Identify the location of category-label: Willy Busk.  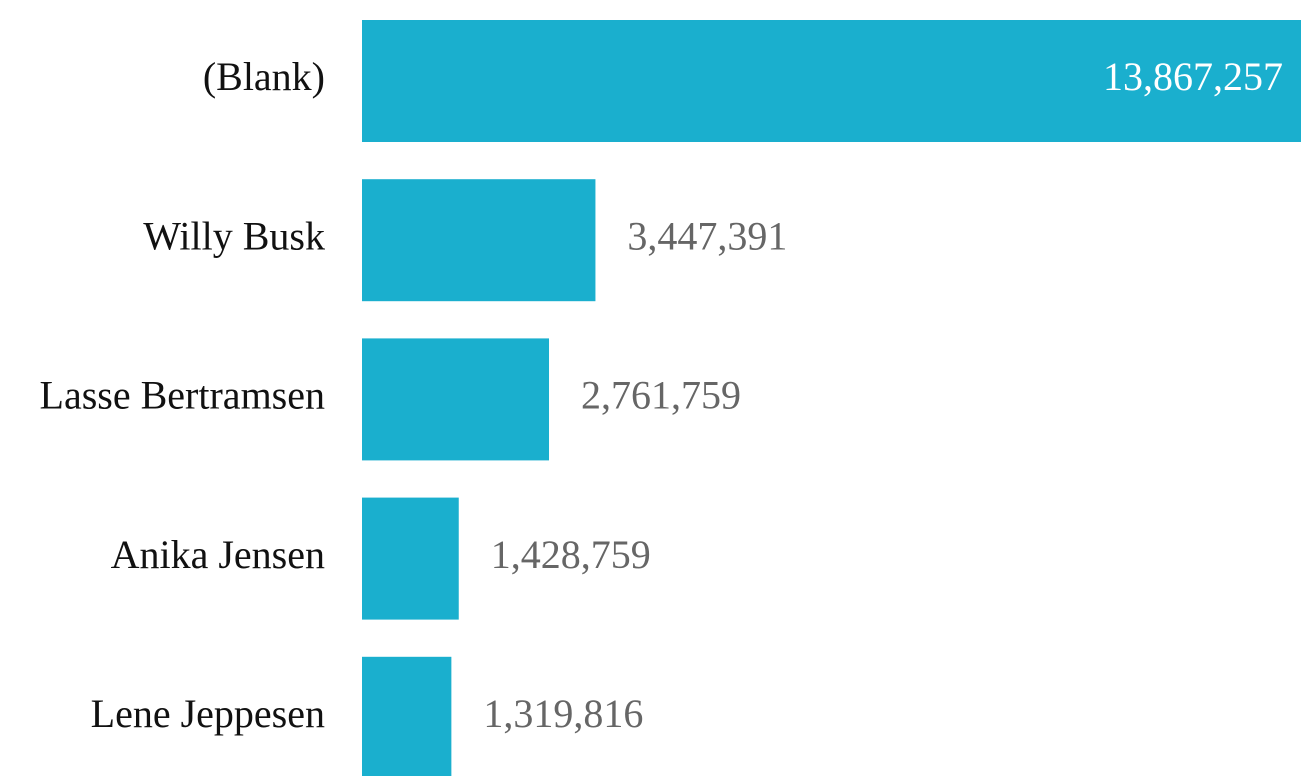
(234, 235).